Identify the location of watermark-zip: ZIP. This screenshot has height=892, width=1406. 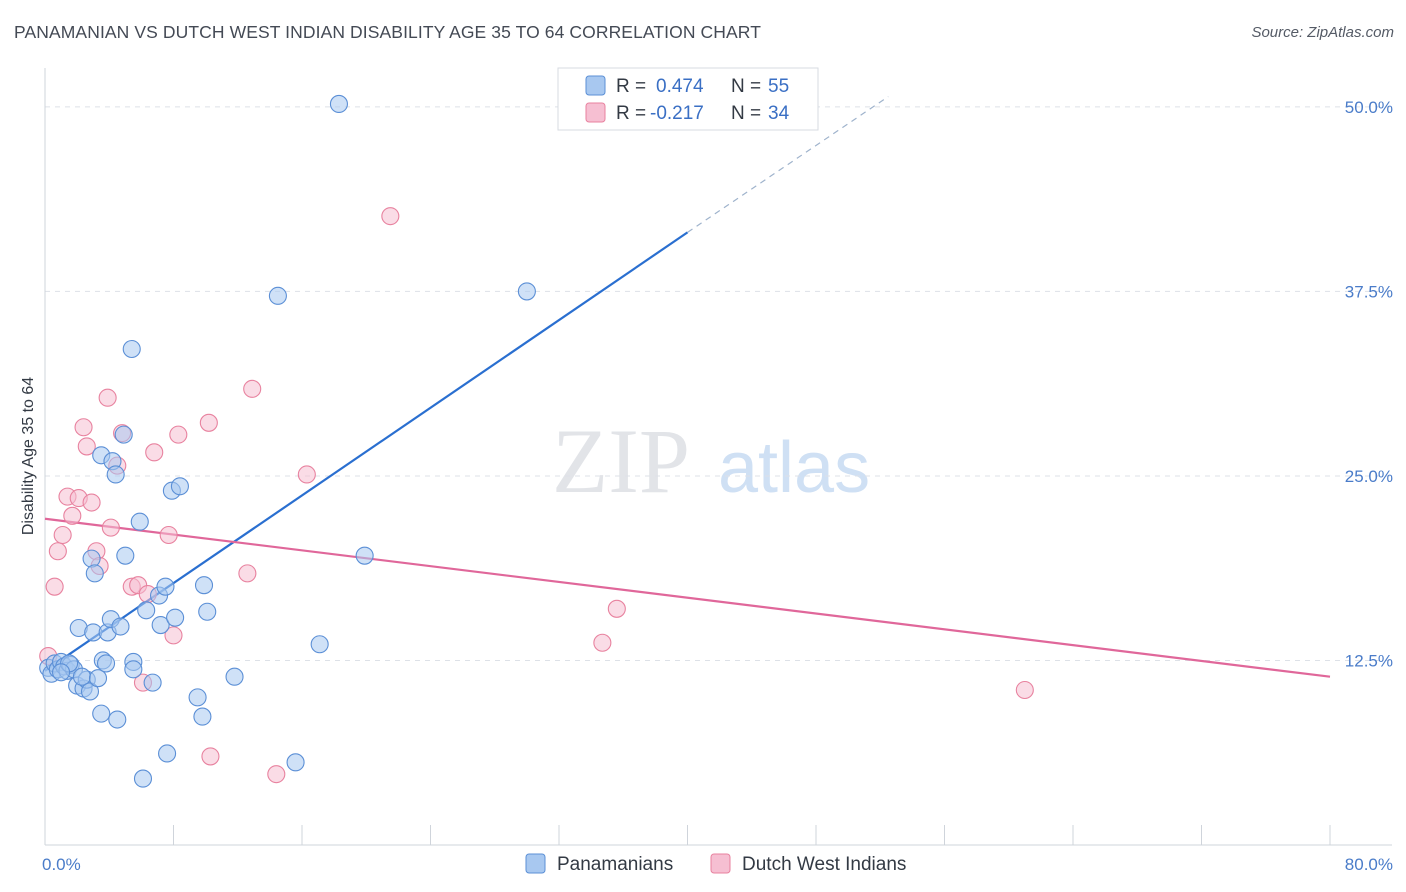
(621, 461).